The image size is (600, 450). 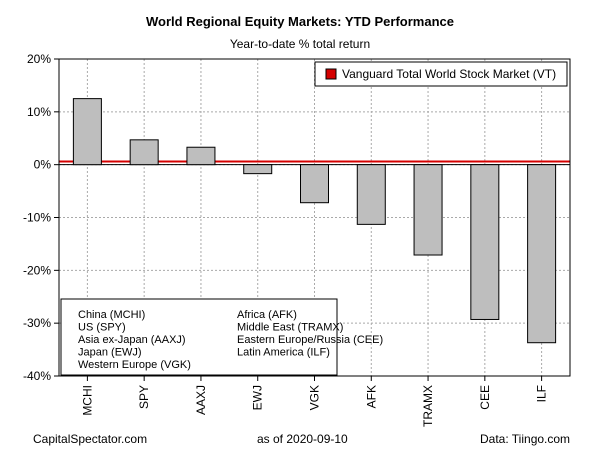 What do you see at coordinates (90, 439) in the screenshot?
I see `footer-site: CapitalSpectator.com` at bounding box center [90, 439].